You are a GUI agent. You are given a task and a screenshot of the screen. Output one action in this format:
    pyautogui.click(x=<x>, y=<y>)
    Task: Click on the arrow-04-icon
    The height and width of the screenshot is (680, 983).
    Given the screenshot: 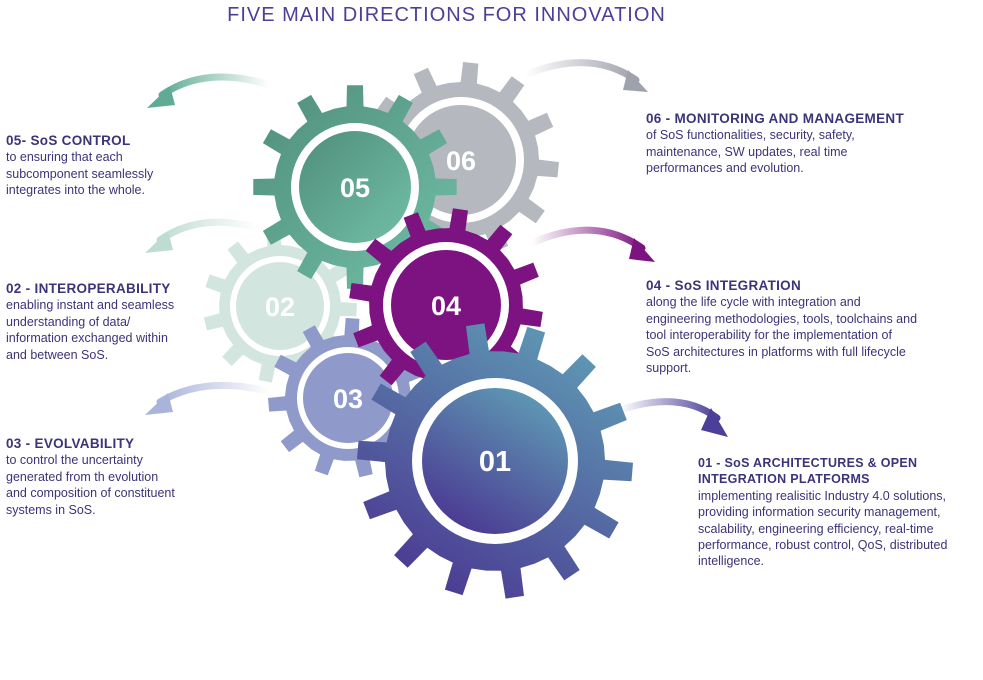 What is the action you would take?
    pyautogui.click(x=591, y=244)
    